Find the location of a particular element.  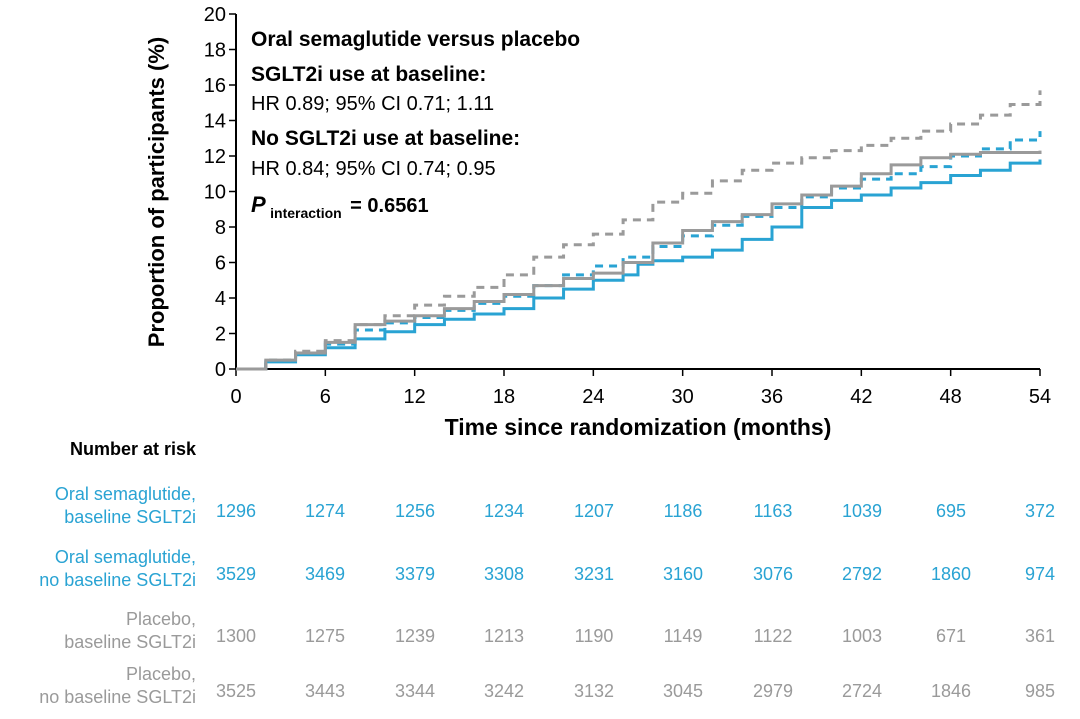

x-axis-label: Time since randomization (months) is located at coordinates (638, 427).